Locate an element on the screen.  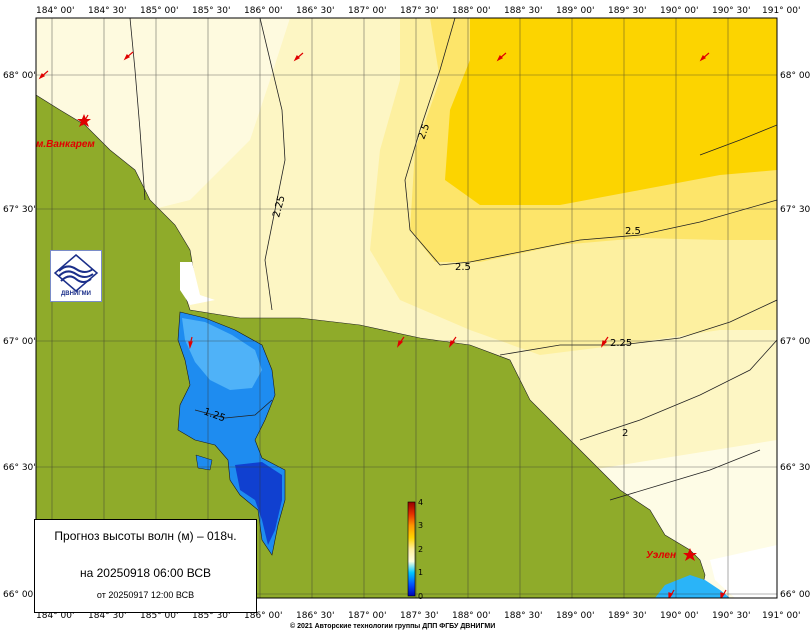
colorbar-tick: 1 is located at coordinates (420, 572).